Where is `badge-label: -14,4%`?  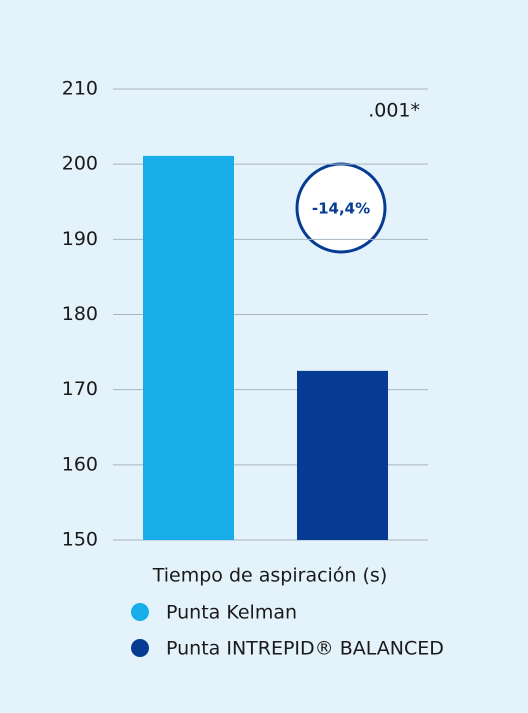 badge-label: -14,4% is located at coordinates (341, 209).